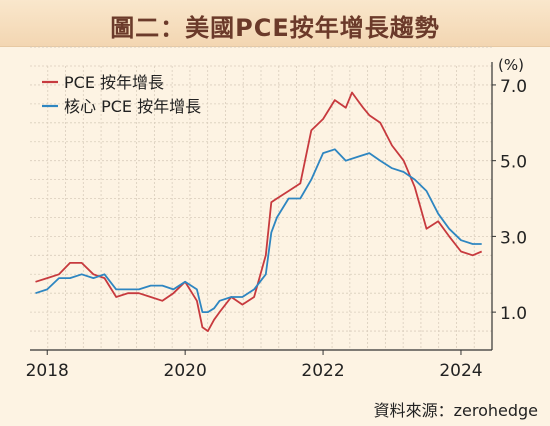 Image resolution: width=550 pixels, height=426 pixels. Describe the element at coordinates (460, 371) in the screenshot. I see `x-tick-label: 2024` at that location.